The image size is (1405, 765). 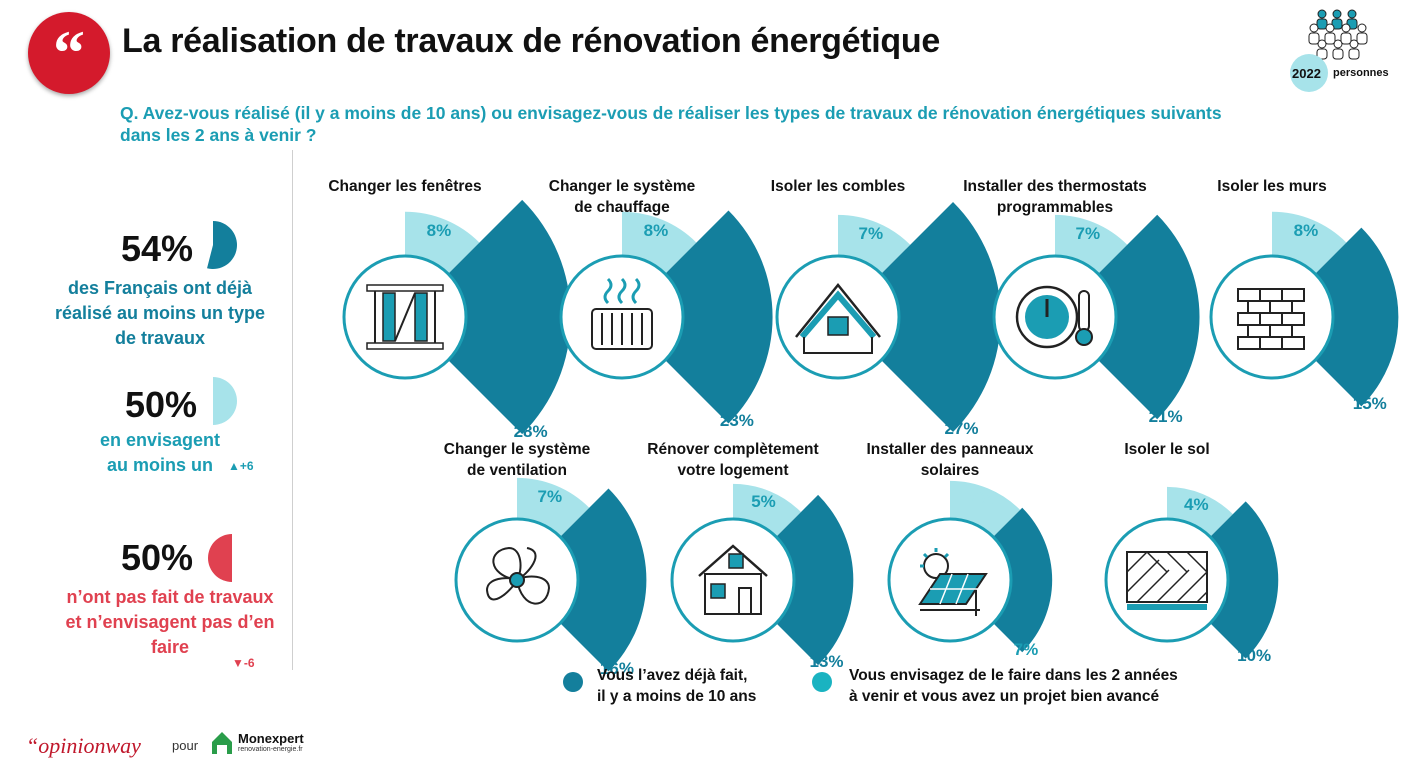 I want to click on house-logo-icon, so click(x=222, y=743).